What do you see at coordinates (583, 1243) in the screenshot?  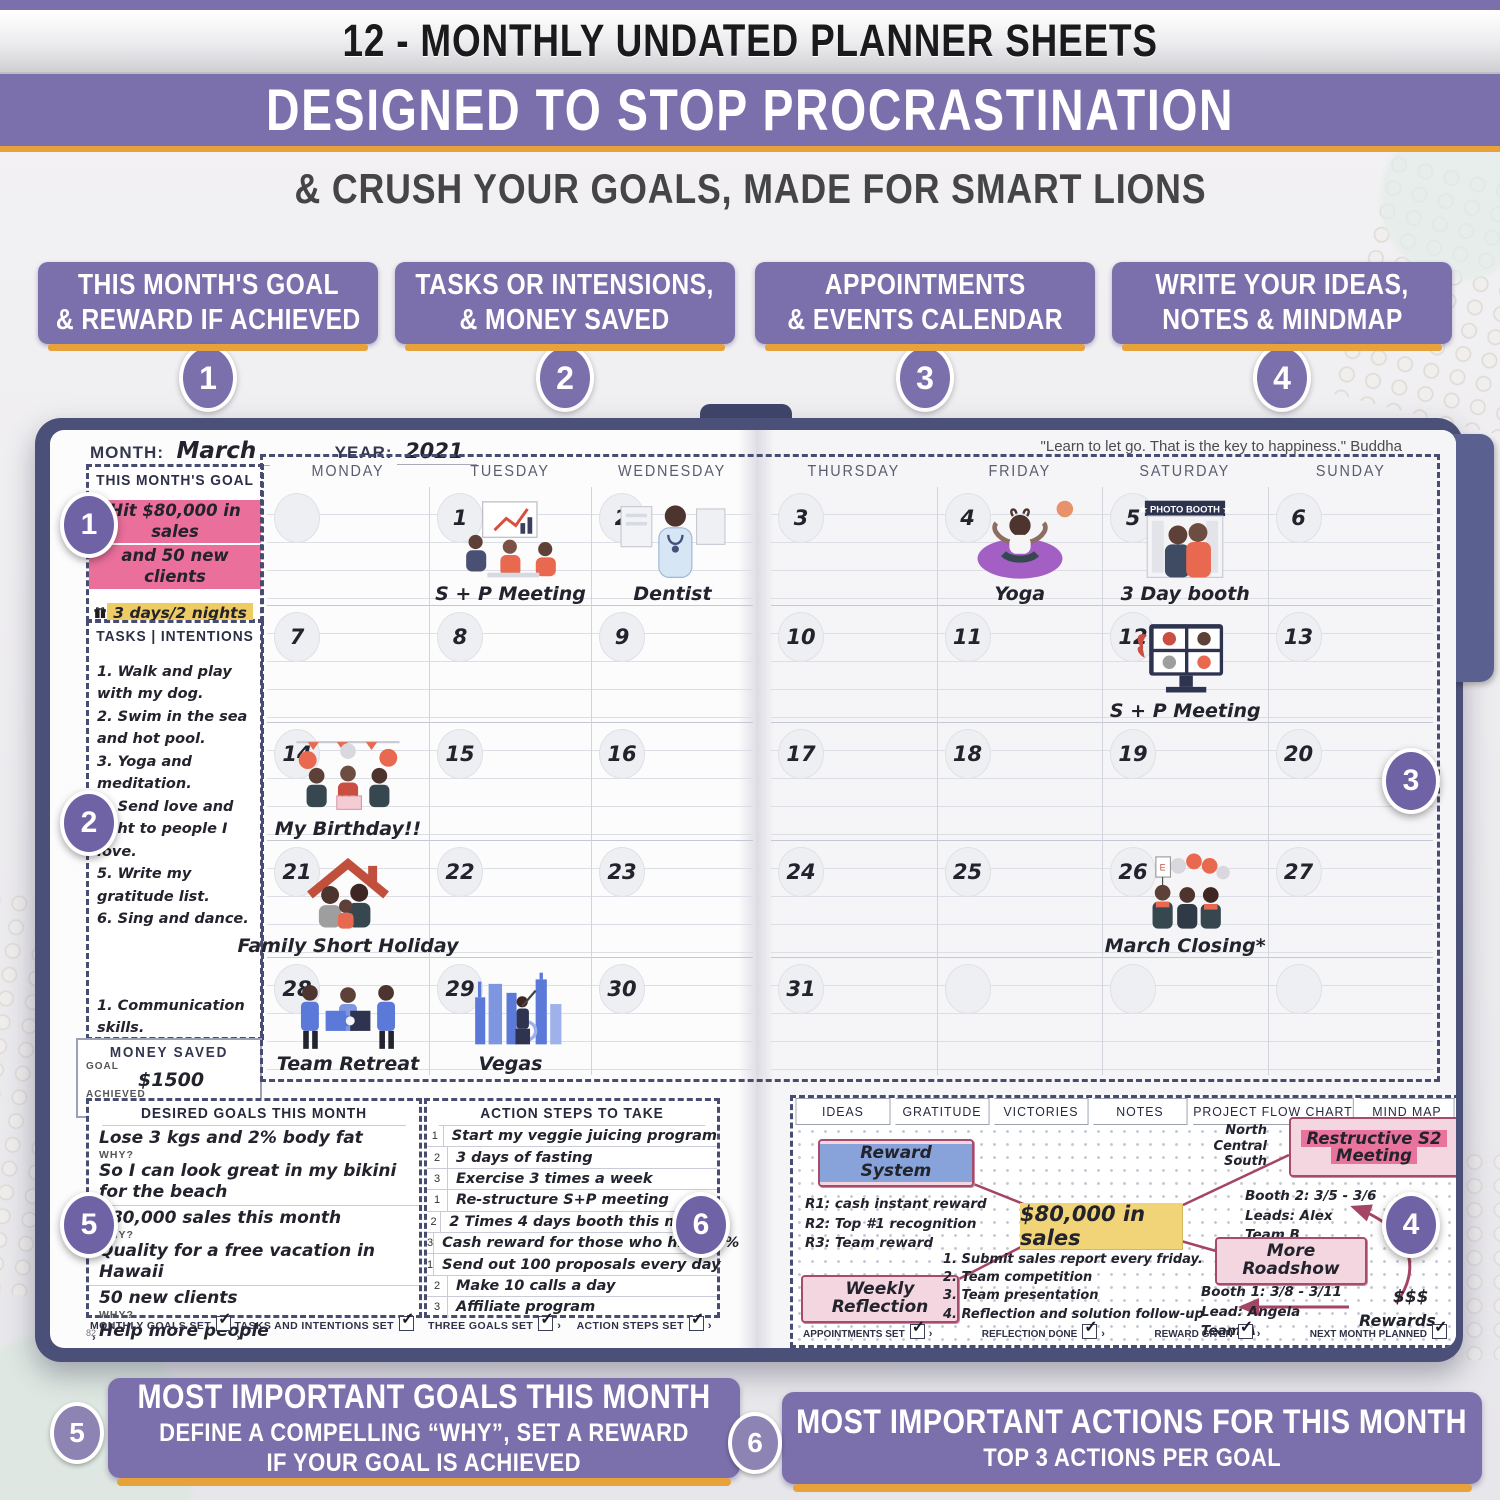 I see `action-step-row: 3 Cash reward for those who hit 100%` at bounding box center [583, 1243].